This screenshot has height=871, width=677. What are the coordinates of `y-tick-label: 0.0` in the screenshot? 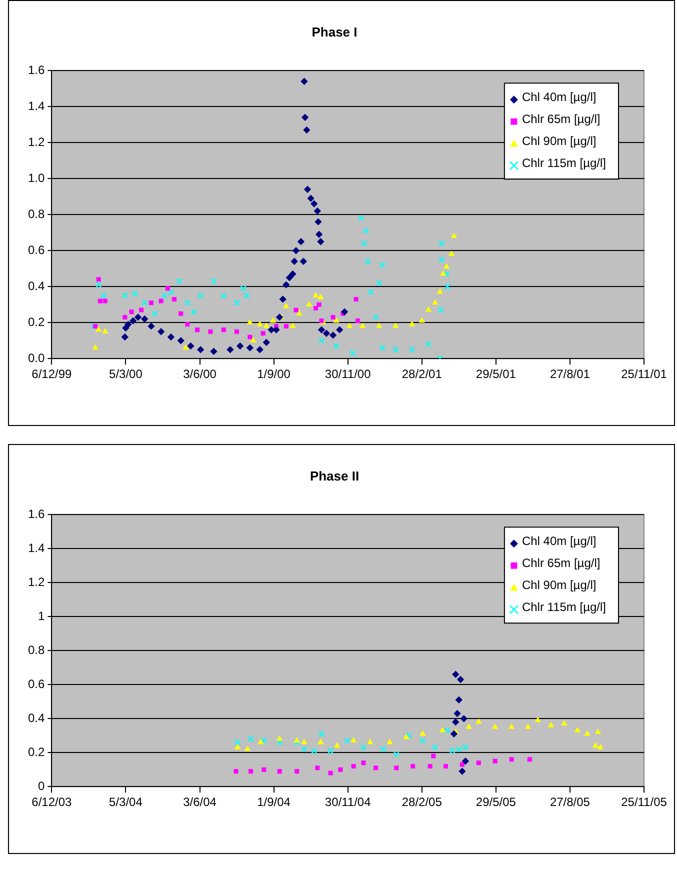 It's located at (36, 357).